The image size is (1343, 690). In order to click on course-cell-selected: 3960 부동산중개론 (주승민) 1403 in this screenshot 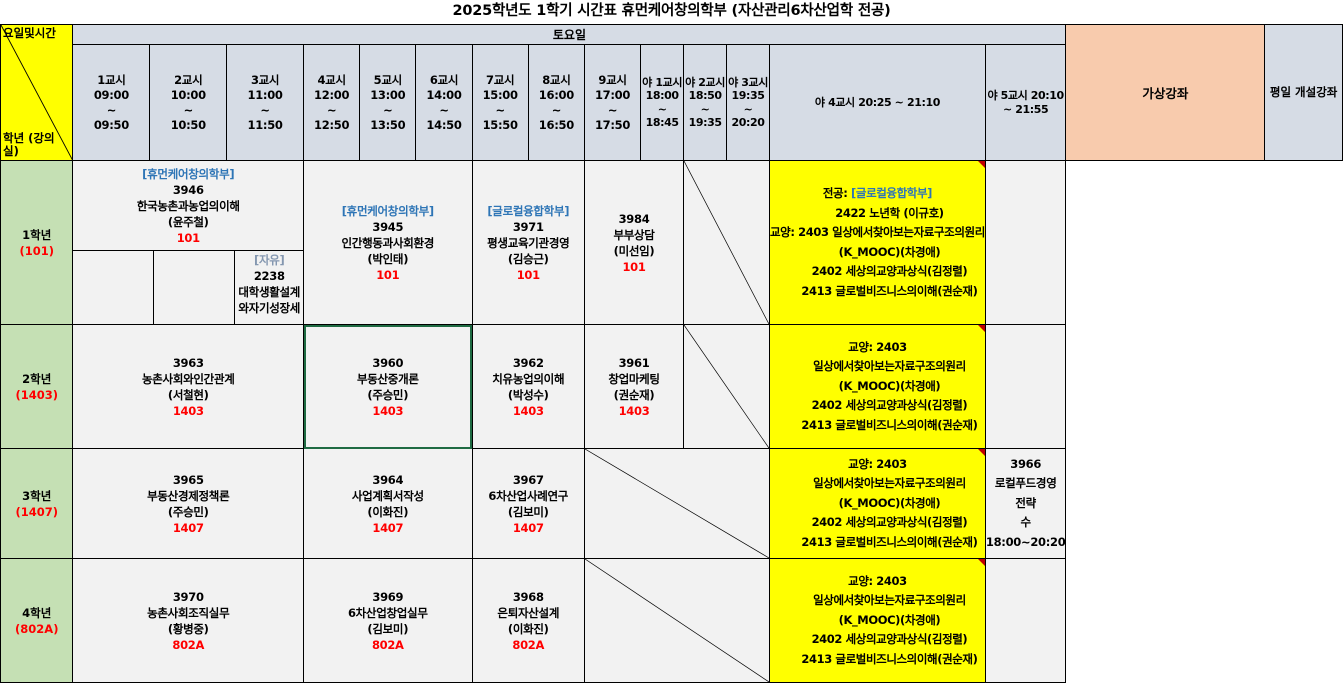, I will do `click(388, 386)`.